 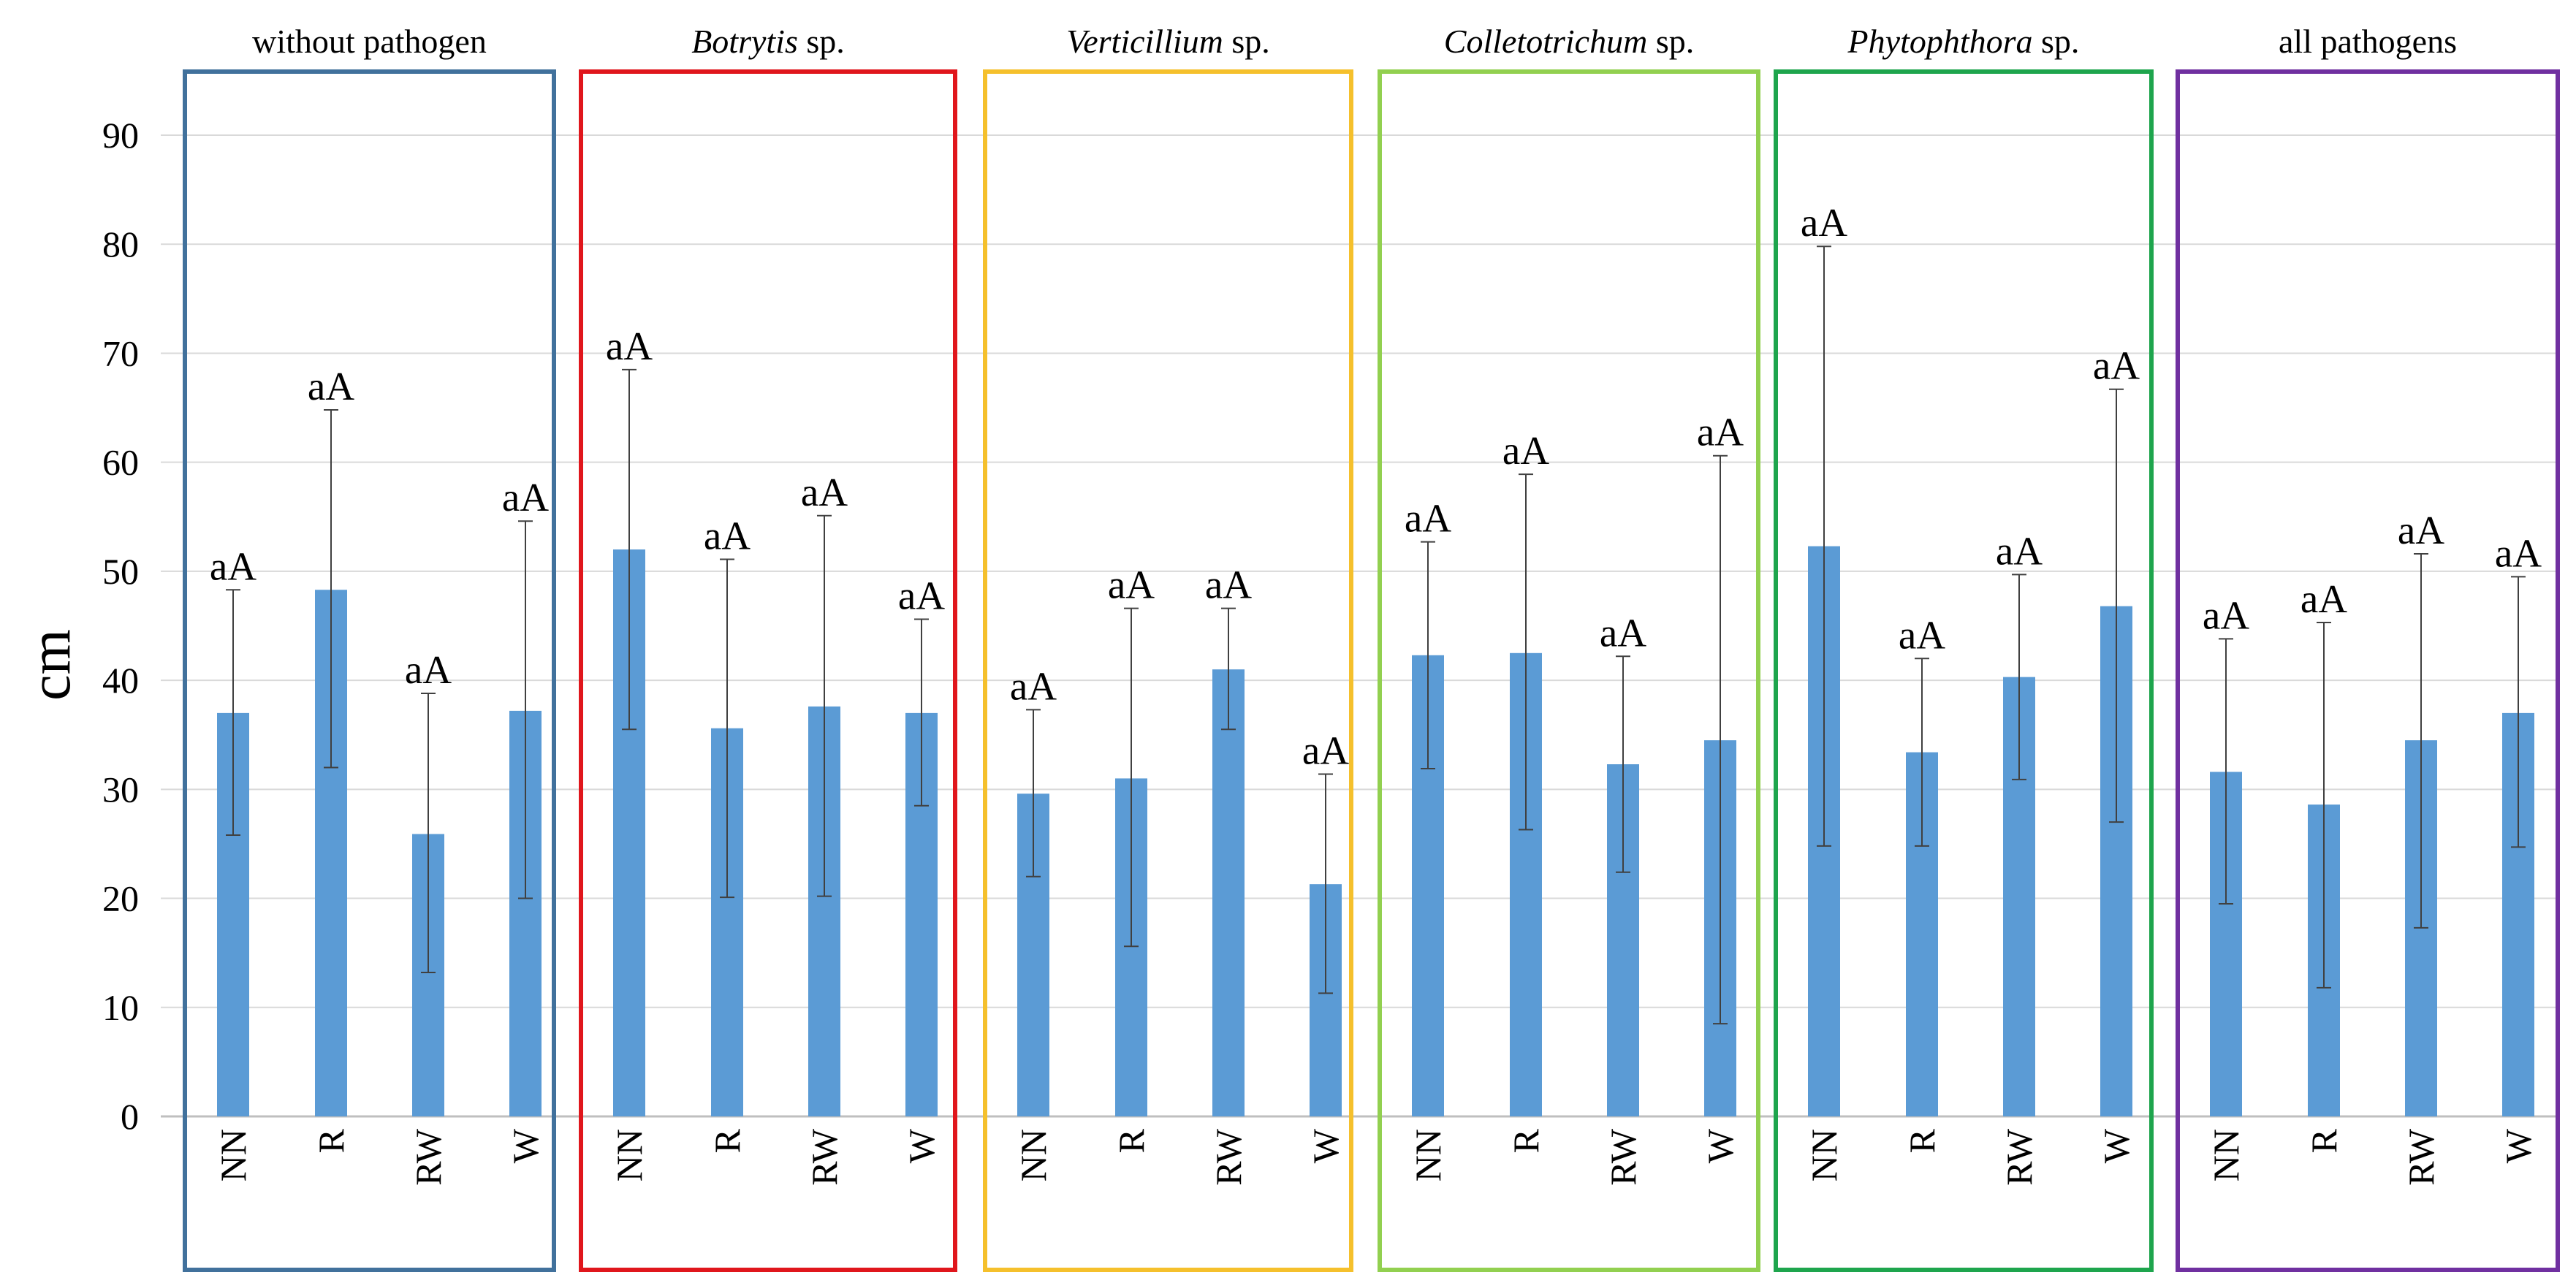 I want to click on group-title: Botrytis sp., so click(x=768, y=41).